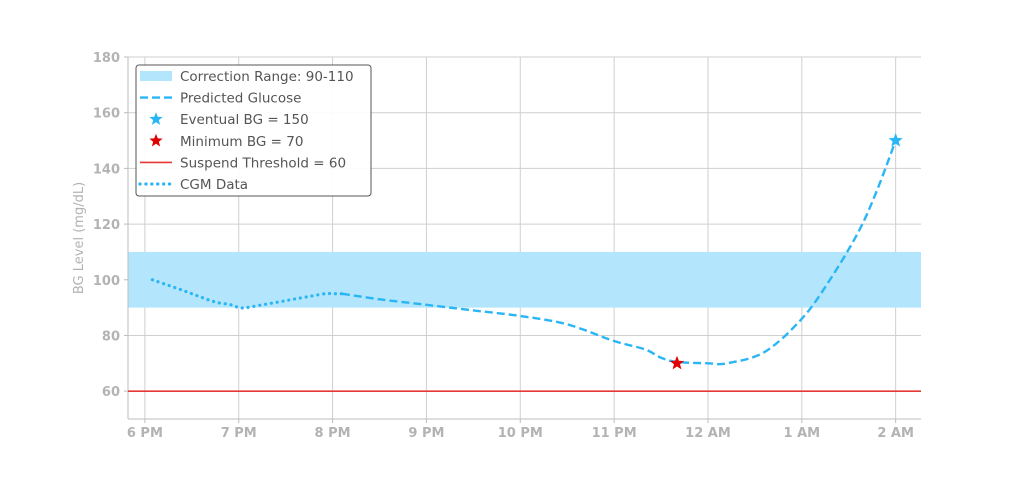 The height and width of the screenshot is (478, 1024). I want to click on legend-handle-eventual, so click(156, 118).